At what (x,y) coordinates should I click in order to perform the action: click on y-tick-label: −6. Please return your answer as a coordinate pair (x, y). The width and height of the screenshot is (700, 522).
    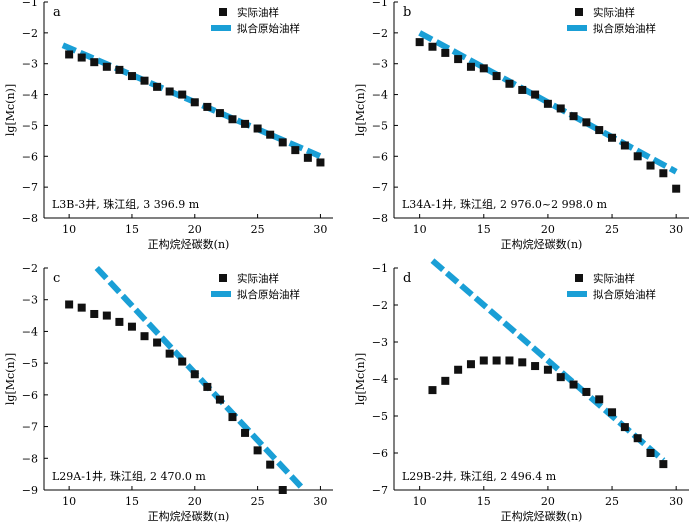
    Looking at the image, I should click on (30, 395).